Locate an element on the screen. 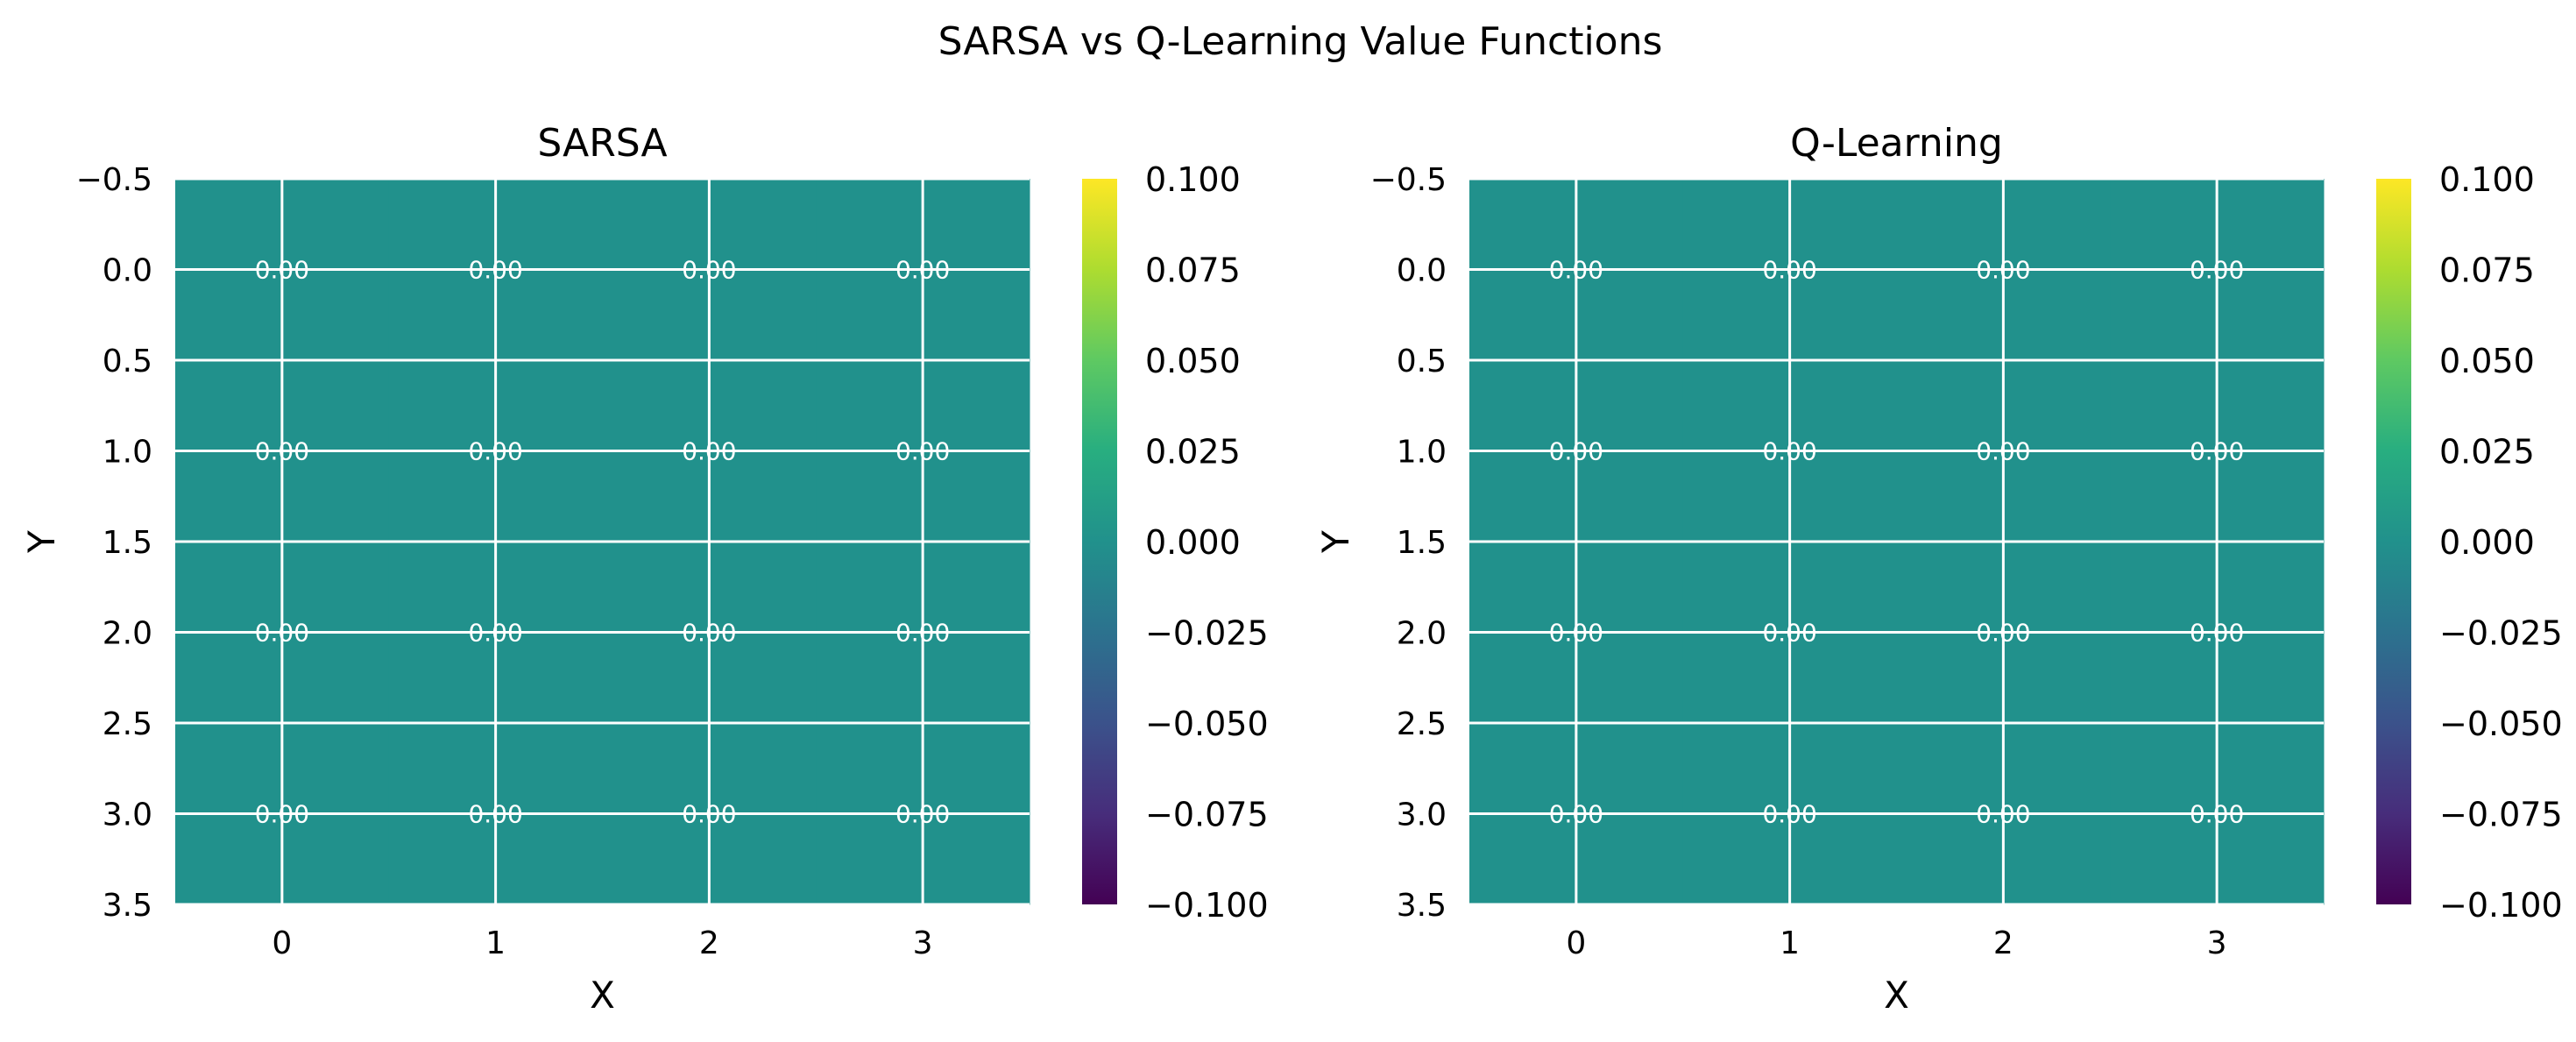  figure-title: SARSA vs Q-Learning Value Functions is located at coordinates (1300, 42).